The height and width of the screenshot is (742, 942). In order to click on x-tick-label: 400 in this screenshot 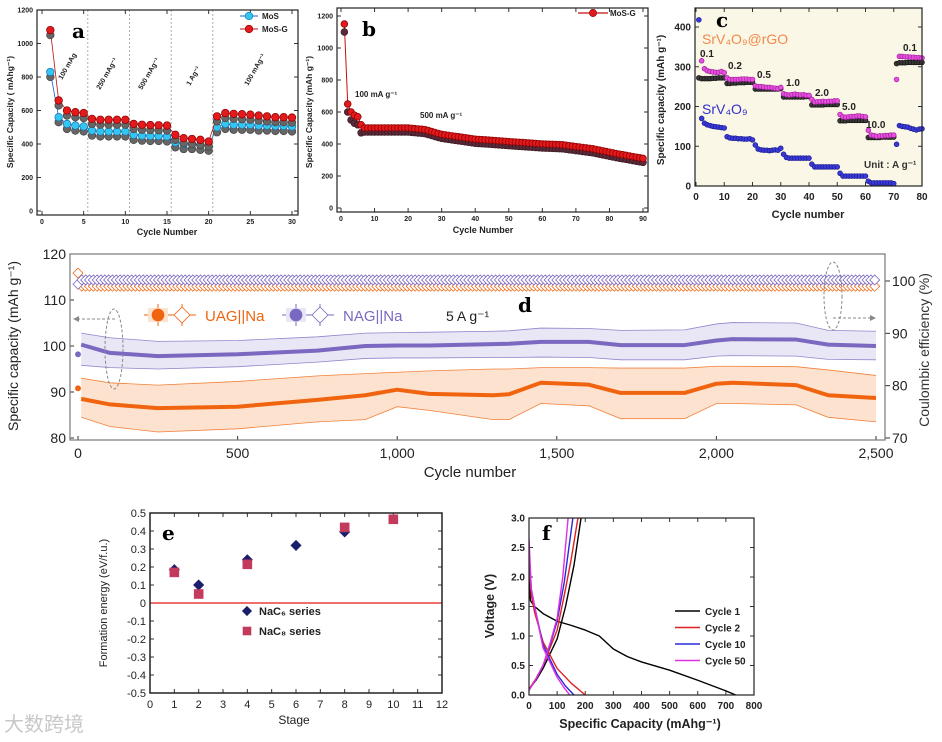, I will do `click(641, 706)`.